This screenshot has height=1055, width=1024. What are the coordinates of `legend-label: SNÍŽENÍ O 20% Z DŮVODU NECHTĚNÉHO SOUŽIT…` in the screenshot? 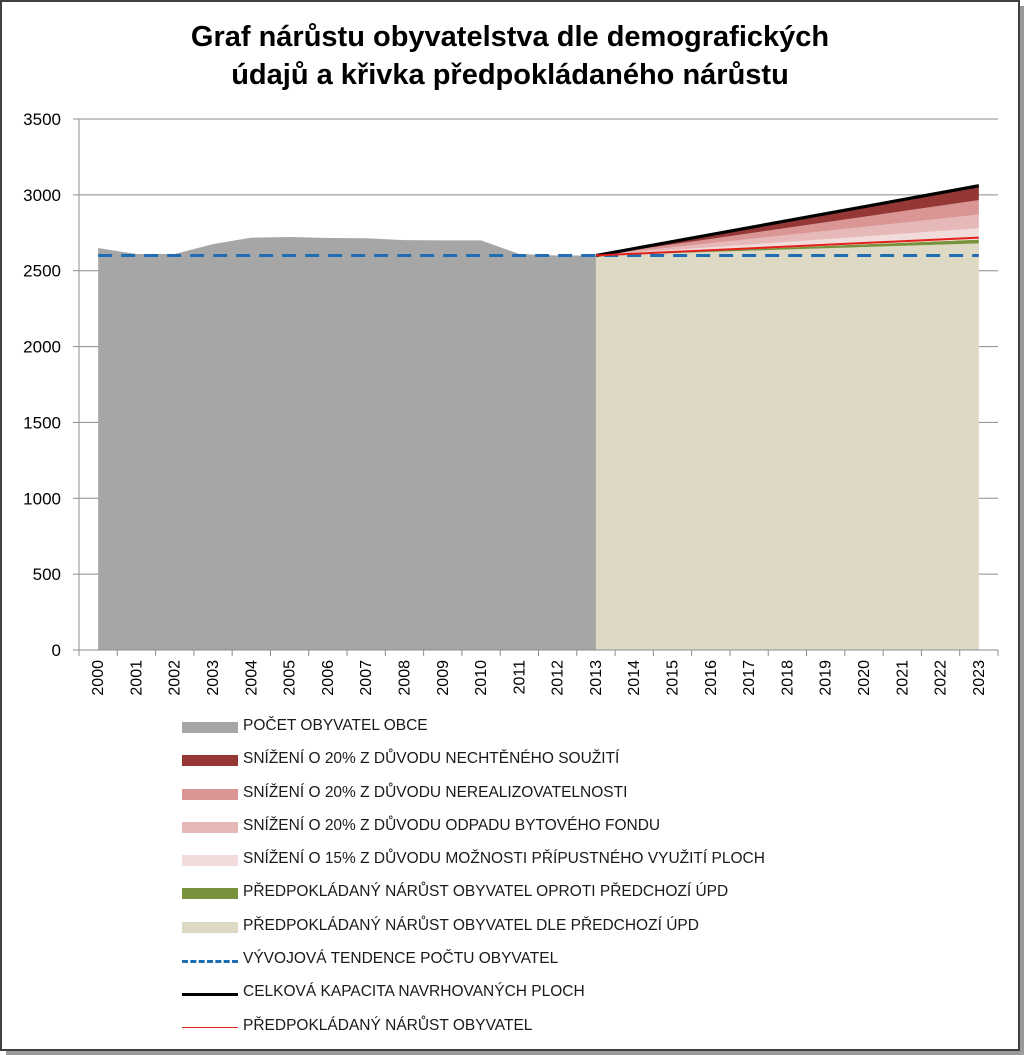 It's located at (431, 759).